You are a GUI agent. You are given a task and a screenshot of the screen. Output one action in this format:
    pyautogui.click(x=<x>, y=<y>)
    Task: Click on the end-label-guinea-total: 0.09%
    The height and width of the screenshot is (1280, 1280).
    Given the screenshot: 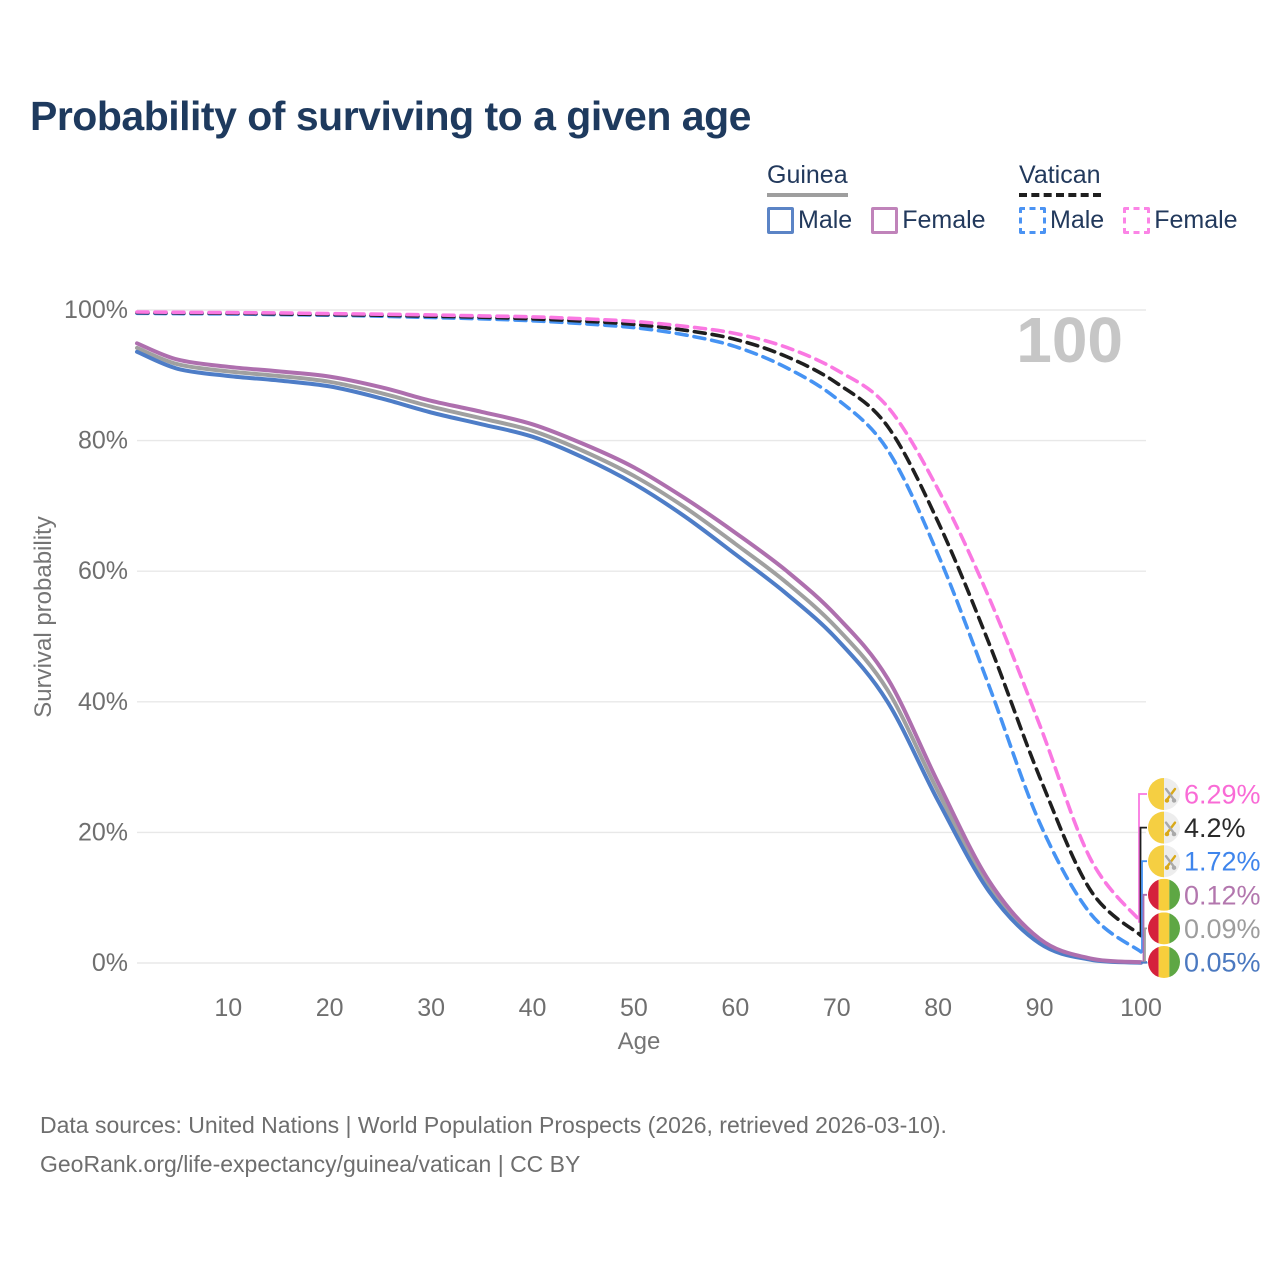 What is the action you would take?
    pyautogui.click(x=1222, y=929)
    